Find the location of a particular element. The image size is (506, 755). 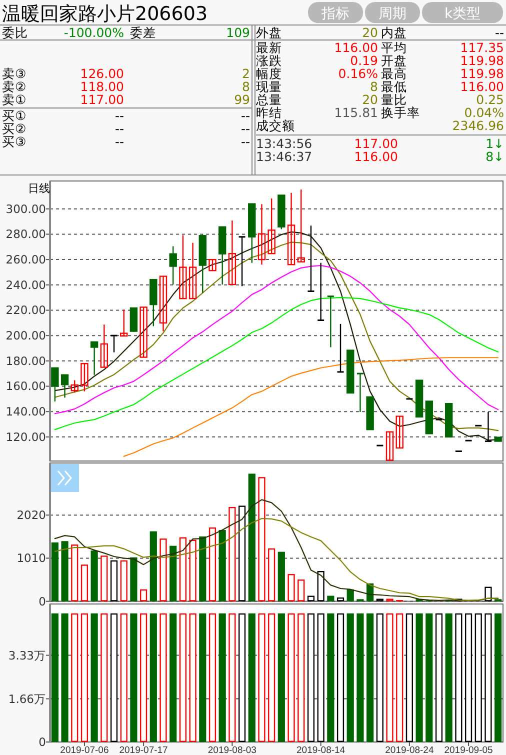

text: -100.00% is located at coordinates (94, 32).